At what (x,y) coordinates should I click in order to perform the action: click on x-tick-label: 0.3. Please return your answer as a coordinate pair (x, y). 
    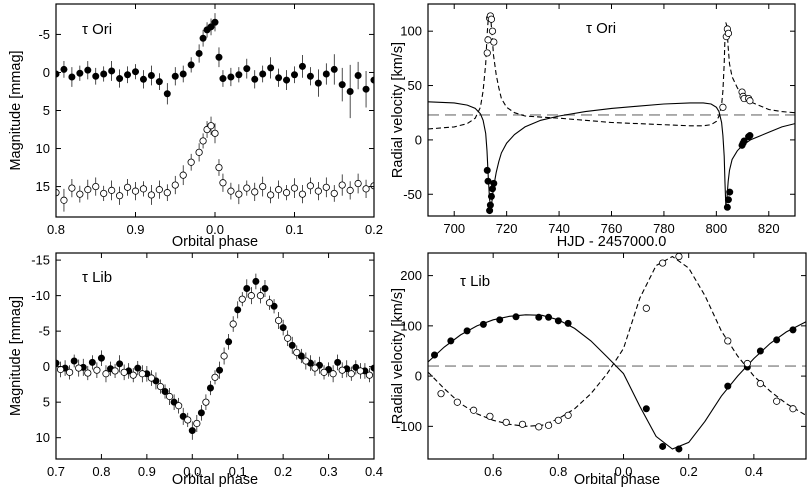
    Looking at the image, I should click on (329, 471).